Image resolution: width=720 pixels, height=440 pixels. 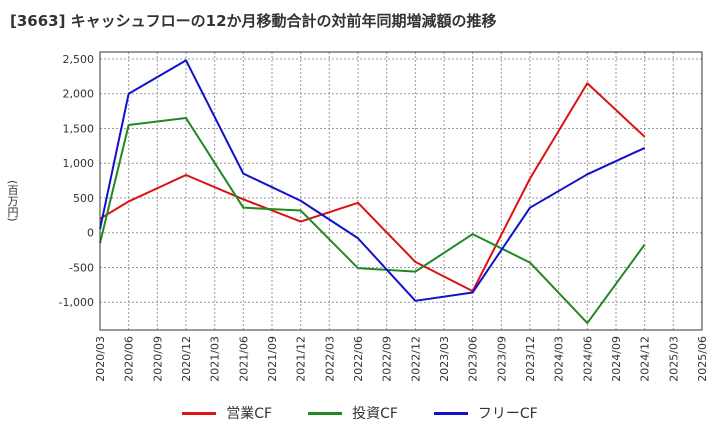 What do you see at coordinates (100, 359) in the screenshot?
I see `x-tick-label: 2020/03` at bounding box center [100, 359].